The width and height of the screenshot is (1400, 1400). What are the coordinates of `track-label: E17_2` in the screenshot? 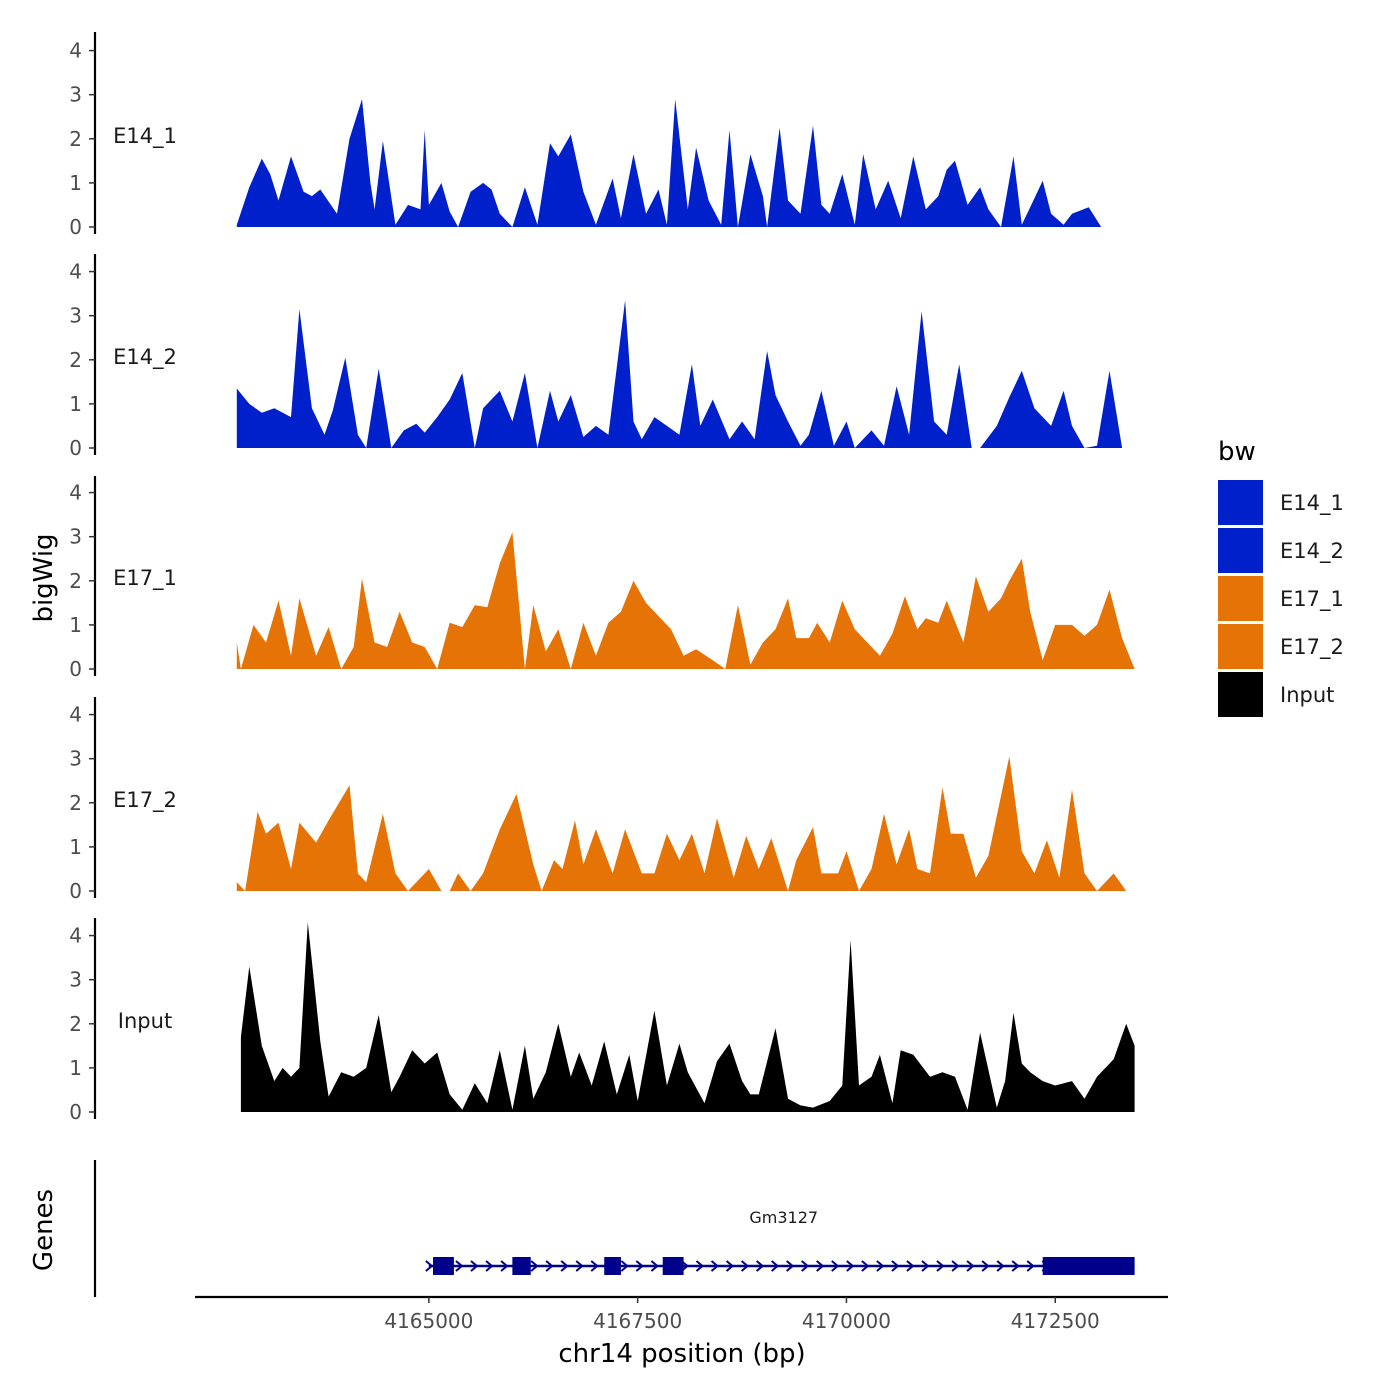 It's located at (145, 800).